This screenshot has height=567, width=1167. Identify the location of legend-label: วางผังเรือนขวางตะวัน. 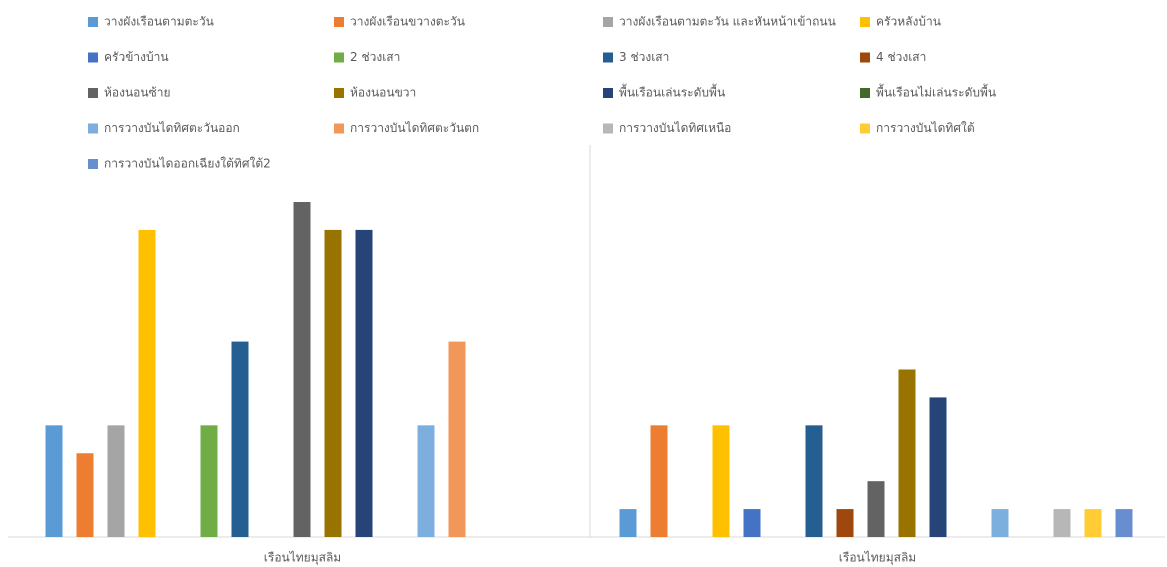
(407, 22).